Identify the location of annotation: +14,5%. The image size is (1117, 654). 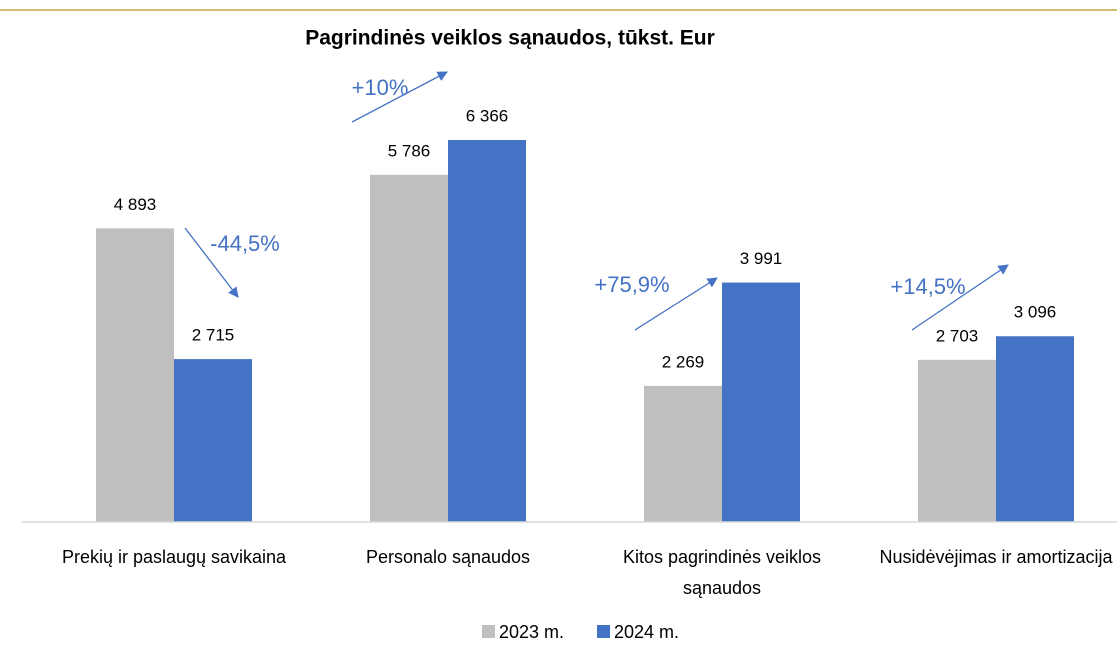
(927, 286).